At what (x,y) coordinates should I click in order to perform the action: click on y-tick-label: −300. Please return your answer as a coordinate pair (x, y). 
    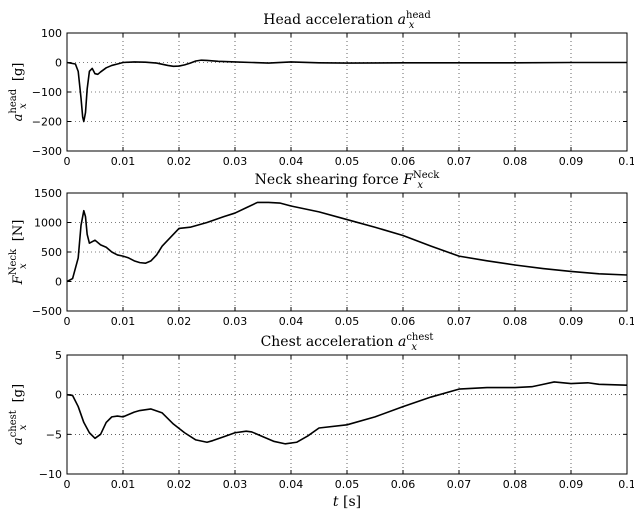
    Looking at the image, I should click on (47, 151).